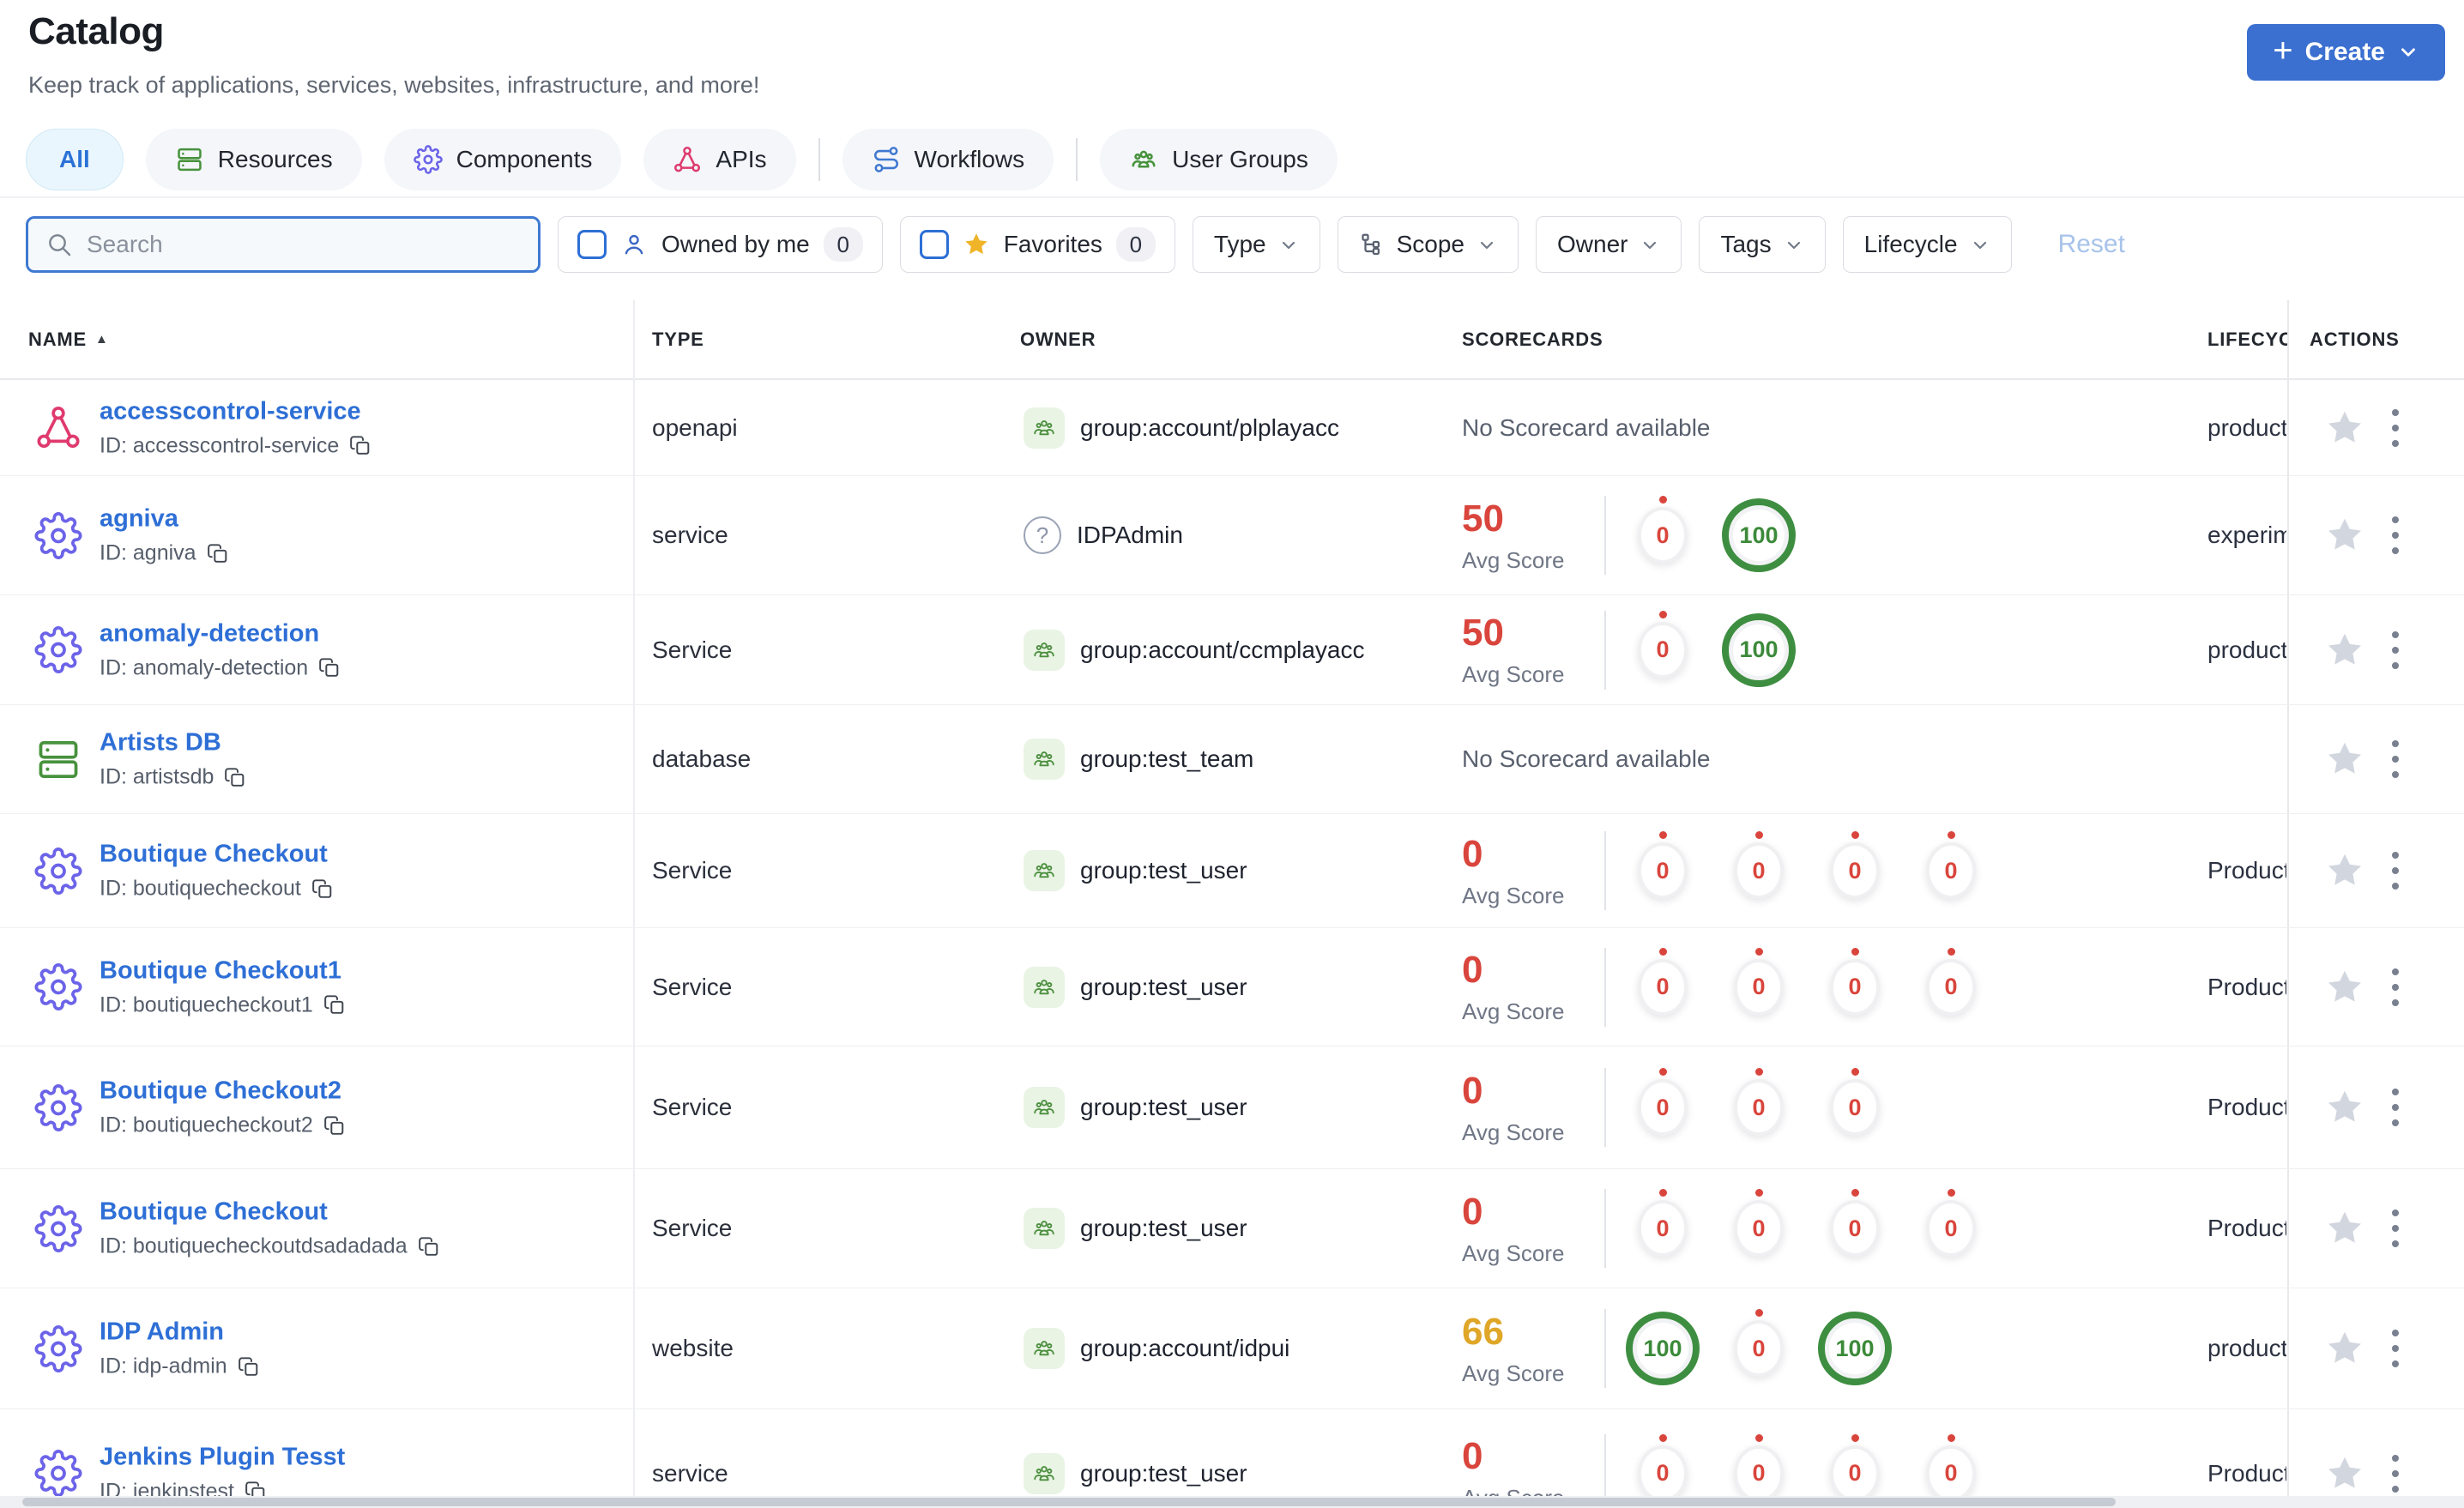 The height and width of the screenshot is (1508, 2464). I want to click on column-header-name: NAME ▲, so click(68, 339).